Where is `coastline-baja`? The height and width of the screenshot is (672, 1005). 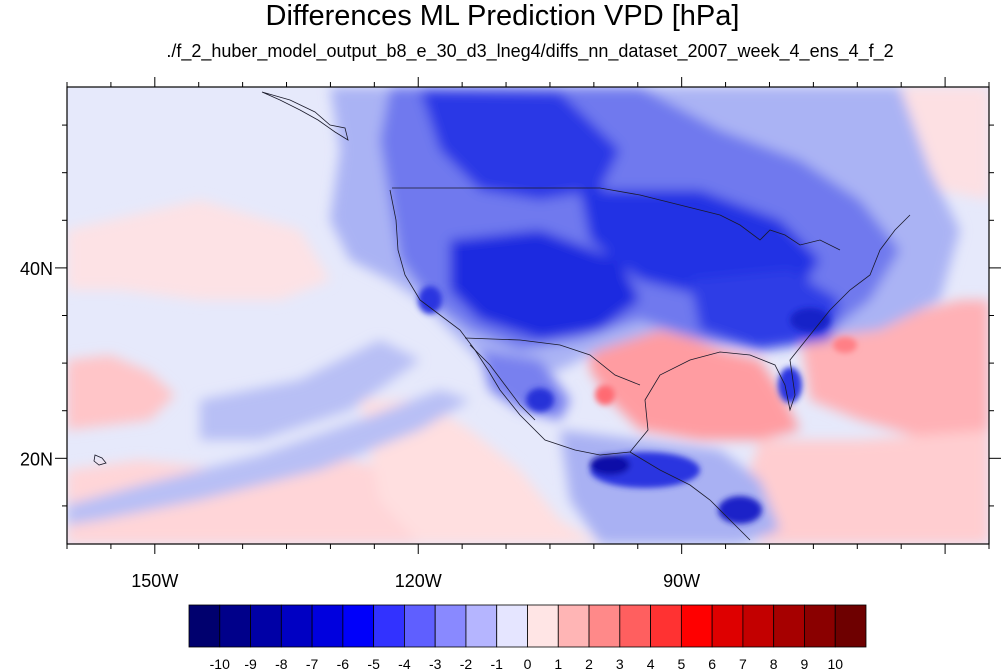
coastline-baja is located at coordinates (502, 382).